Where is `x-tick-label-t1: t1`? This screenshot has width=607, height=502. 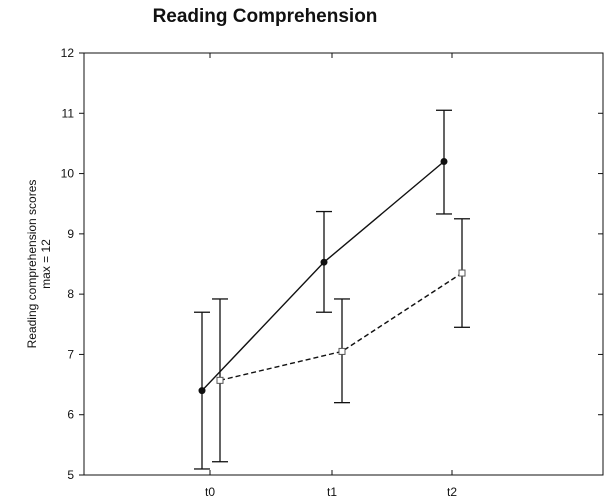
x-tick-label-t1: t1 is located at coordinates (332, 492).